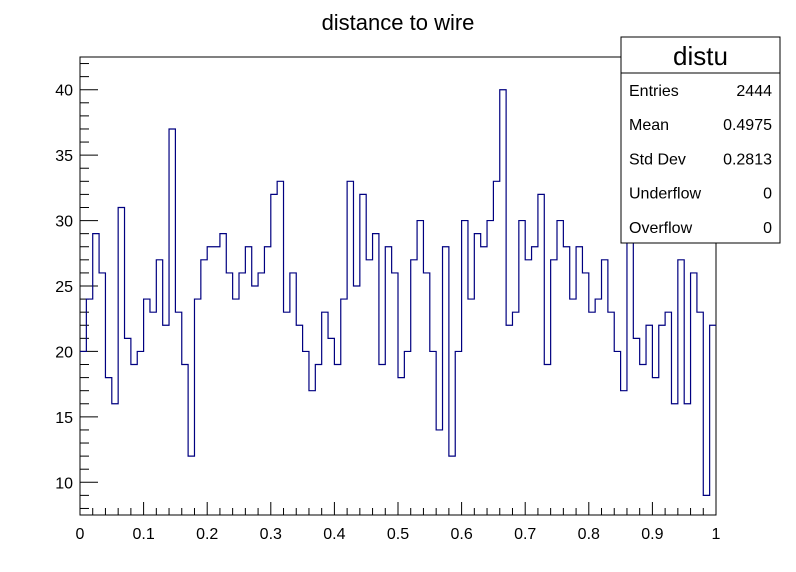  I want to click on stats-label: Mean, so click(649, 125).